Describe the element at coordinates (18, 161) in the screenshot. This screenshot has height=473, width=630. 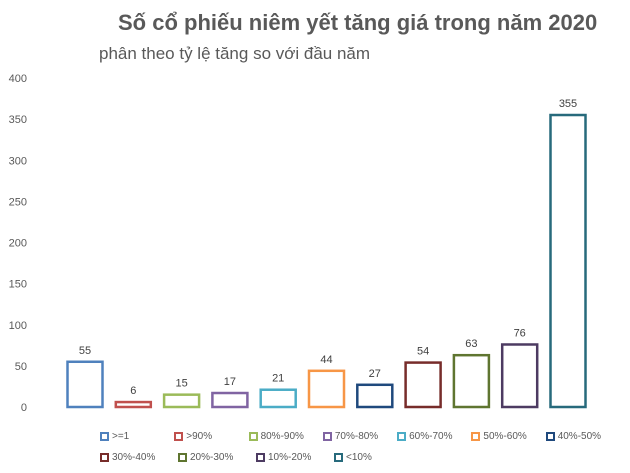
I see `y-tick-label: 300` at that location.